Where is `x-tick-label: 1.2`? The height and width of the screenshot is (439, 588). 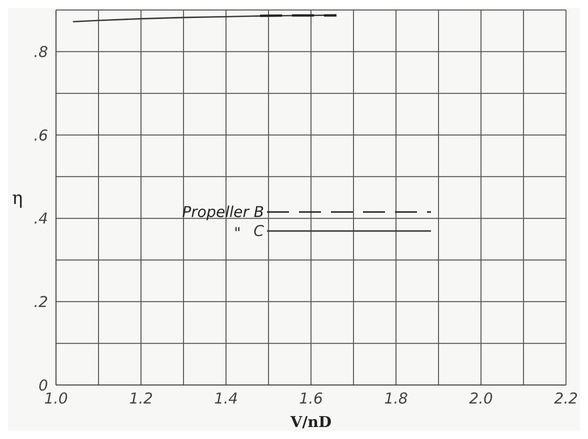
x-tick-label: 1.2 is located at coordinates (141, 399).